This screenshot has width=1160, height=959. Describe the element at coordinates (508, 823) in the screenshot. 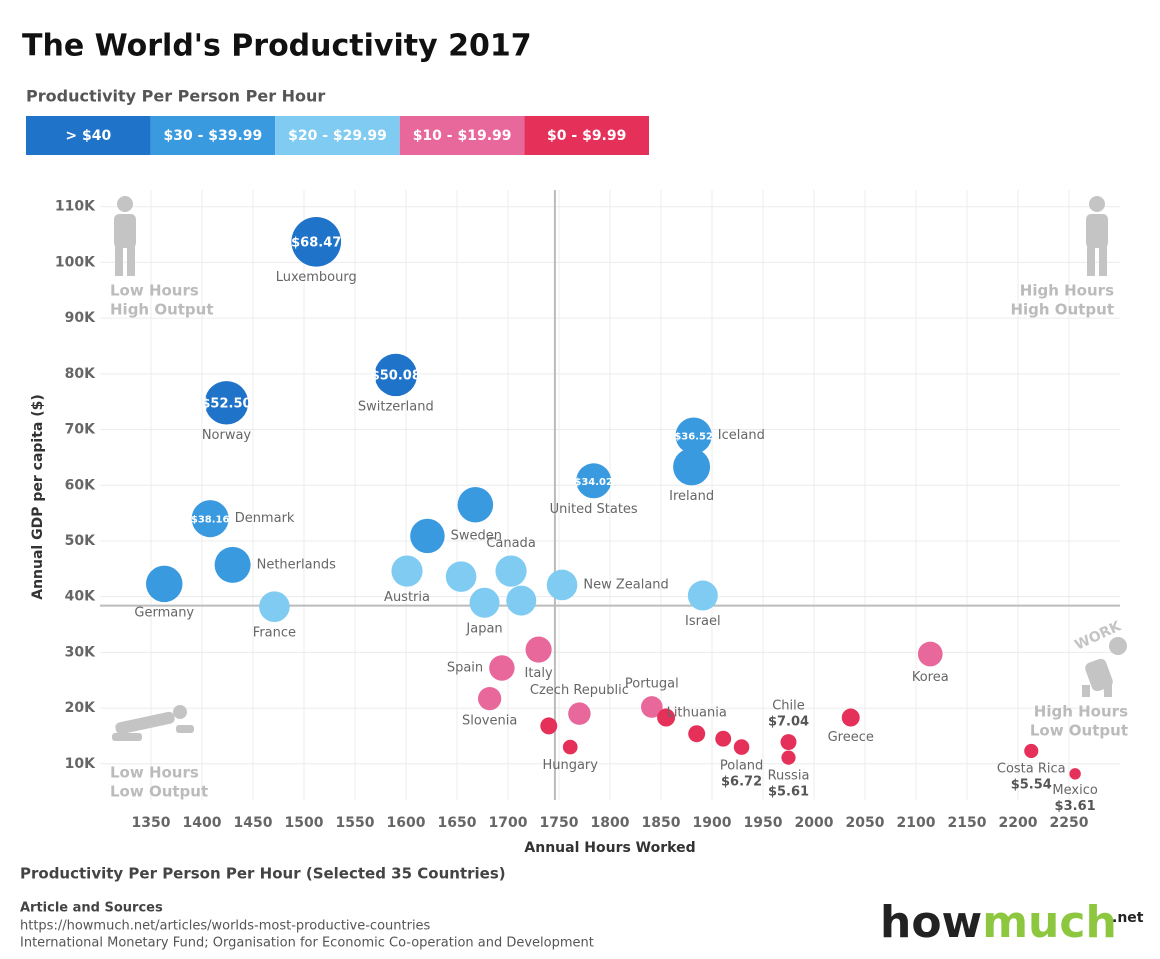

I see `x-tick-label: 1700` at that location.